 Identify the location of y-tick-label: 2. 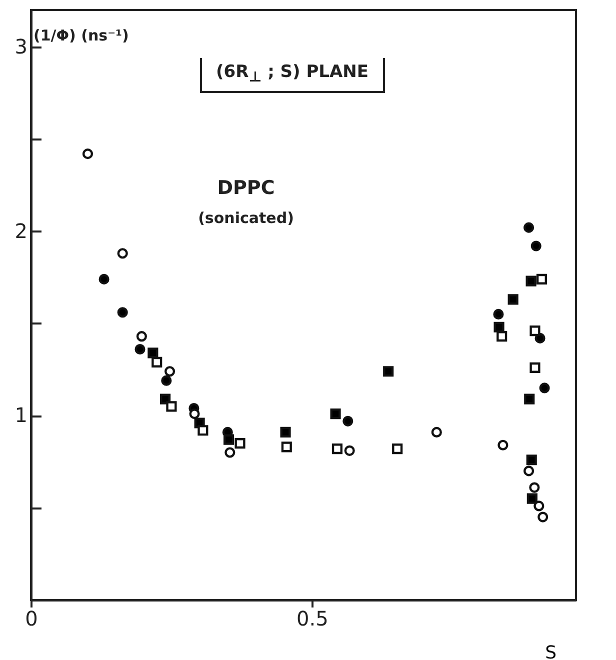
(21, 230).